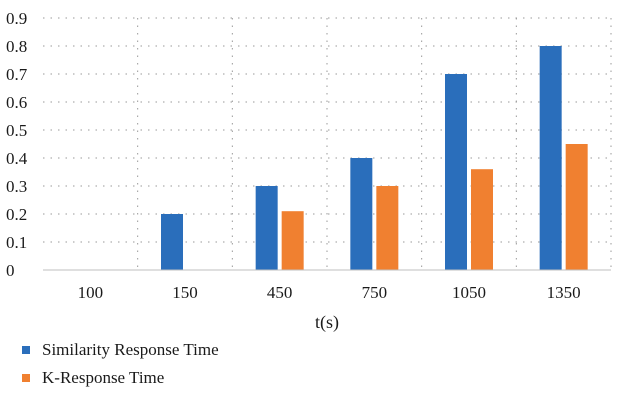  What do you see at coordinates (16, 214) in the screenshot?
I see `y-tick-label: 0.2` at bounding box center [16, 214].